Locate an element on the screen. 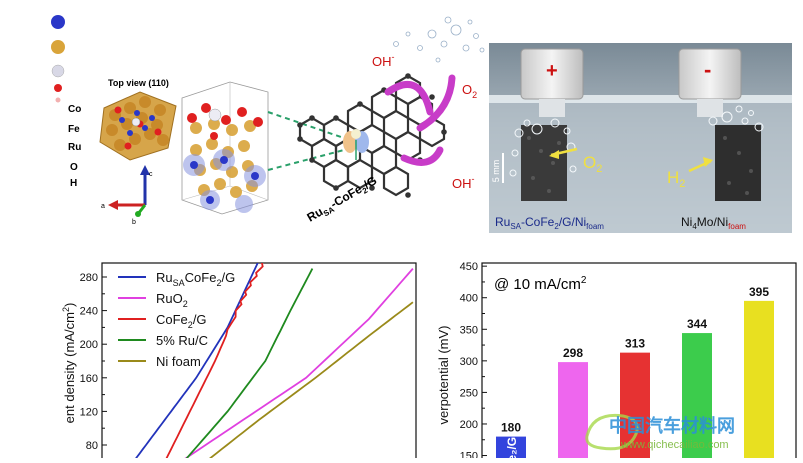 This screenshot has width=803, height=463. catalyst-label: RuSA-CoFe2/G is located at coordinates (343, 199).